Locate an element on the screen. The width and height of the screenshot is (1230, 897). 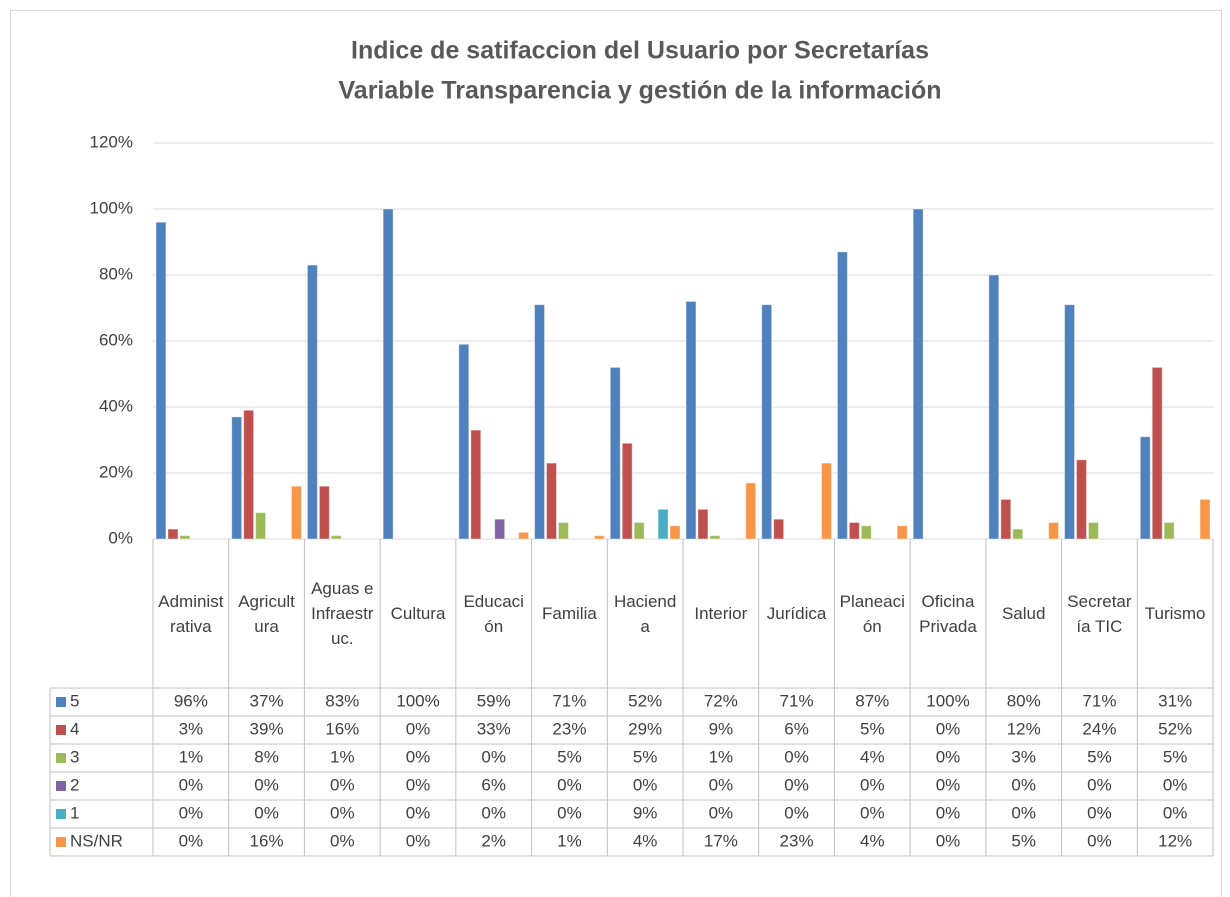
category-cell: Interior is located at coordinates (721, 613).